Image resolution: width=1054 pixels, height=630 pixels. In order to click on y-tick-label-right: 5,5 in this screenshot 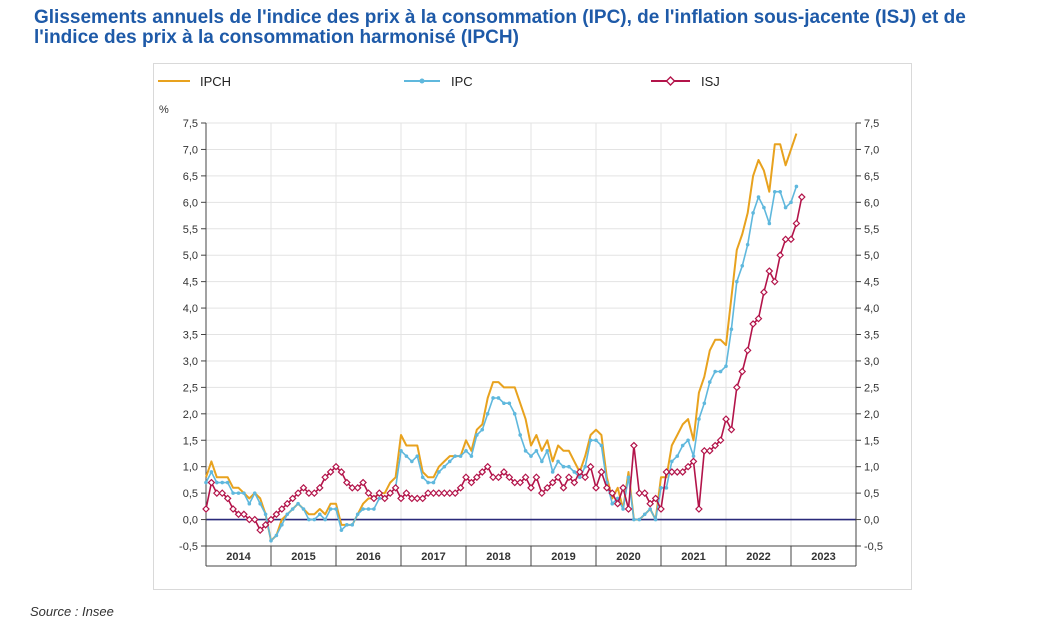, I will do `click(871, 230)`.